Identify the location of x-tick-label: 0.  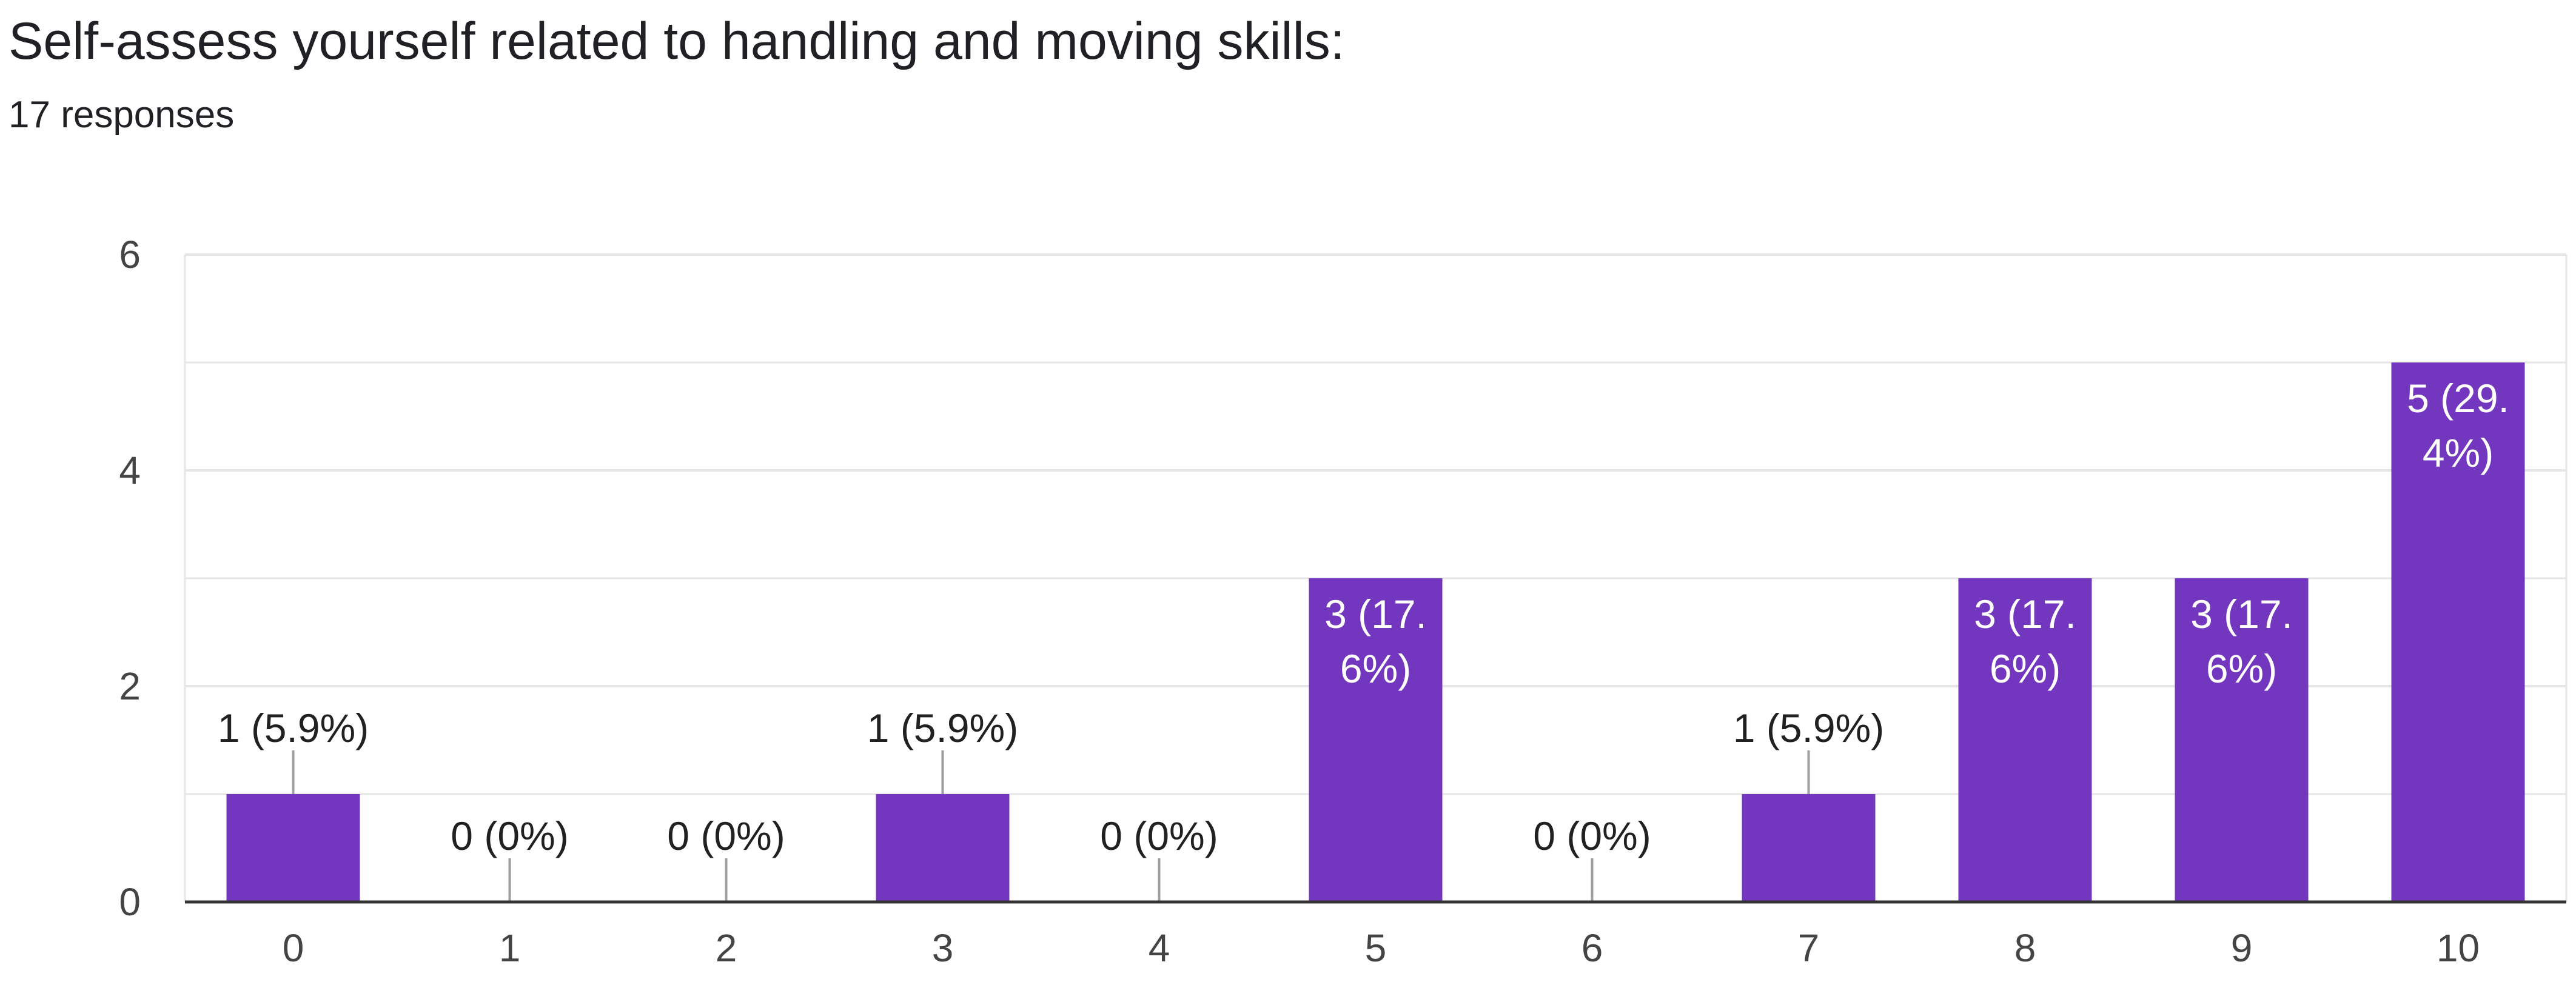
(293, 948).